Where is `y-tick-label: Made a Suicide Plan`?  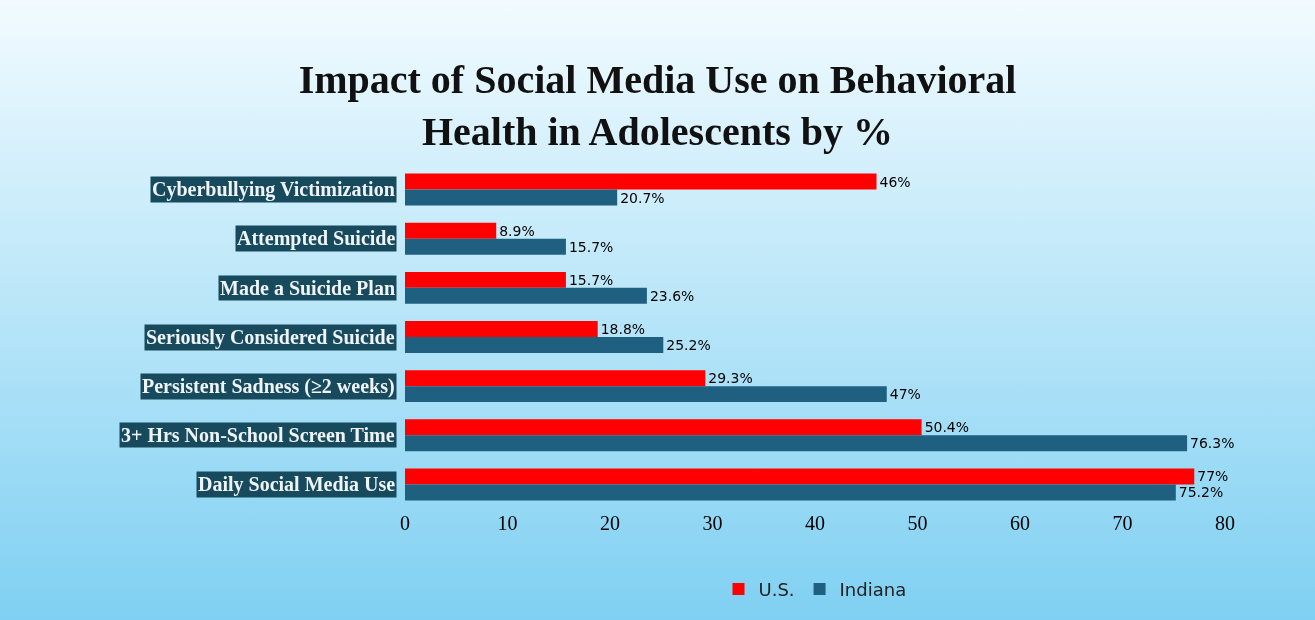 y-tick-label: Made a Suicide Plan is located at coordinates (308, 288).